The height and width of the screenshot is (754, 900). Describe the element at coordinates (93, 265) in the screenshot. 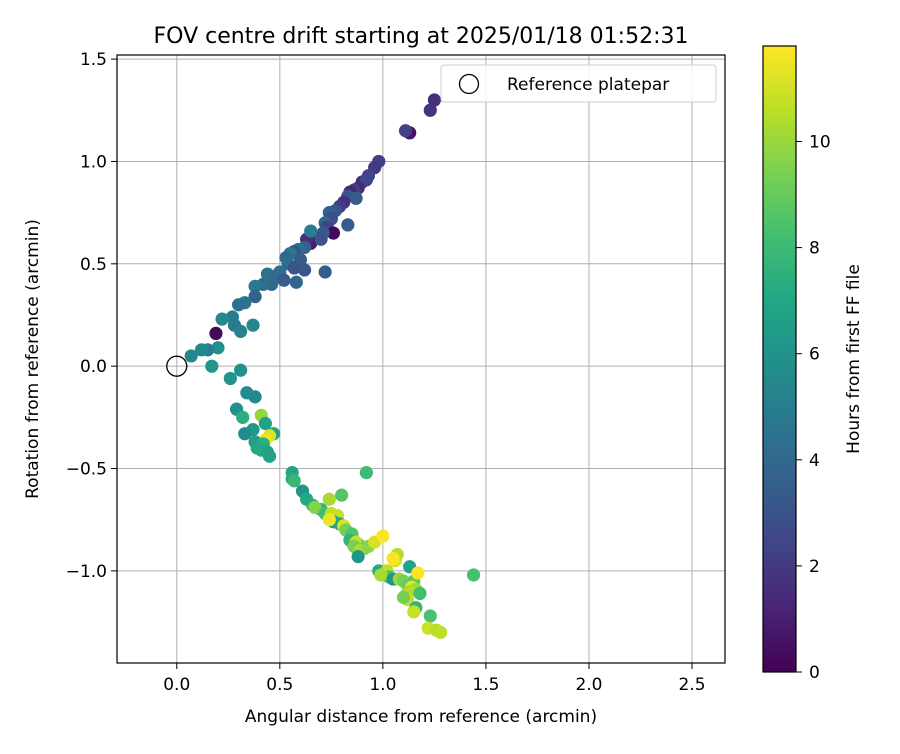

I see `y-tick-label: 0.5` at that location.